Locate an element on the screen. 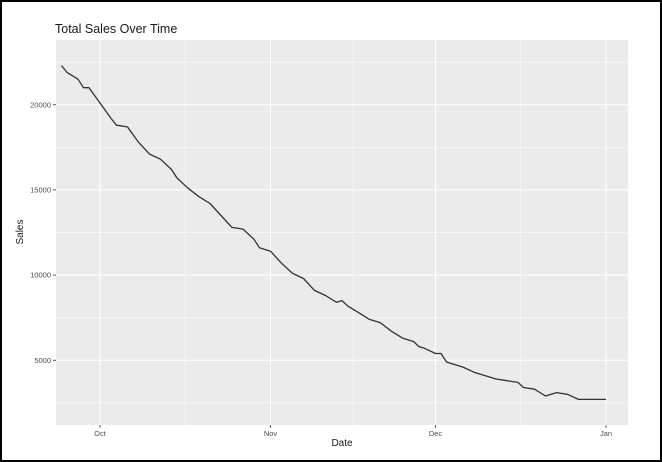 The height and width of the screenshot is (462, 662). y-tick-label: 20000 is located at coordinates (40, 104).